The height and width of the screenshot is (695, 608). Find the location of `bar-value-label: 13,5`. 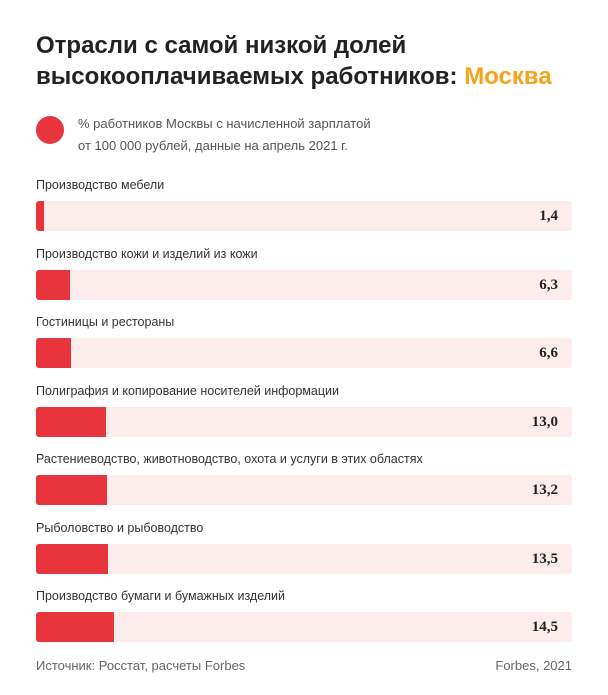

bar-value-label: 13,5 is located at coordinates (544, 558).